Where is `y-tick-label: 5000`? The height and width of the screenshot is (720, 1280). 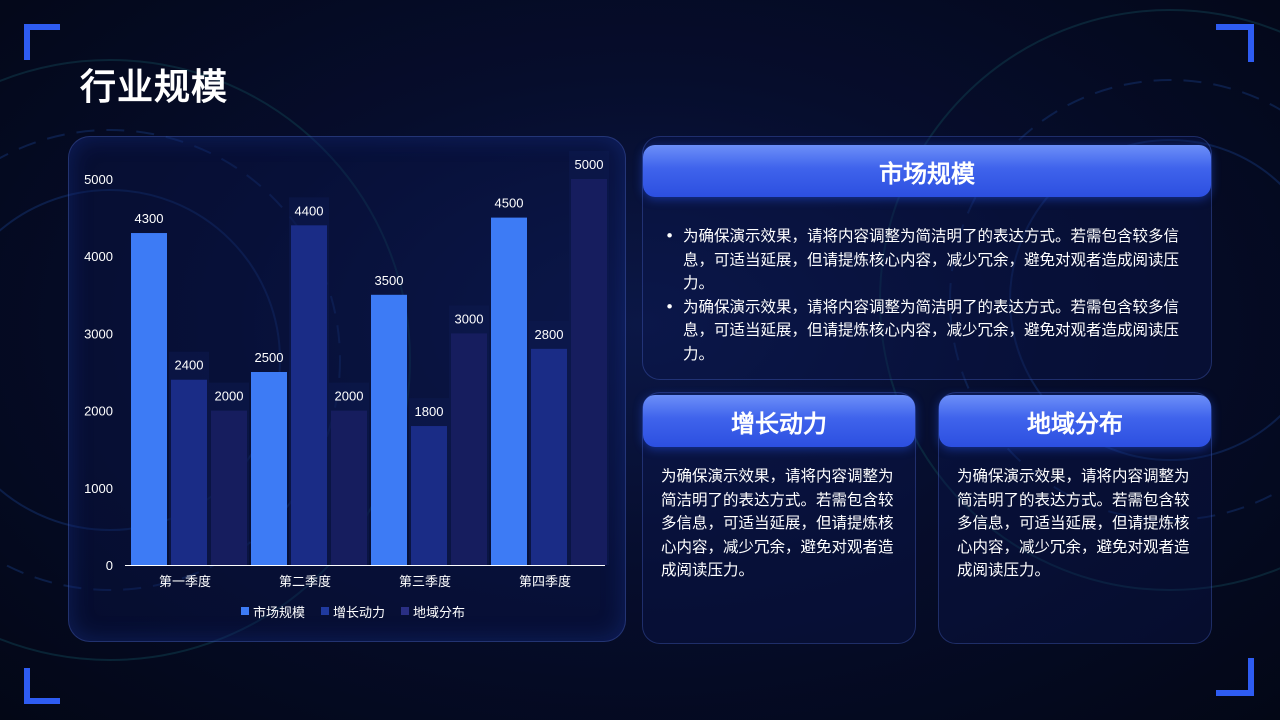
y-tick-label: 5000 is located at coordinates (98, 179).